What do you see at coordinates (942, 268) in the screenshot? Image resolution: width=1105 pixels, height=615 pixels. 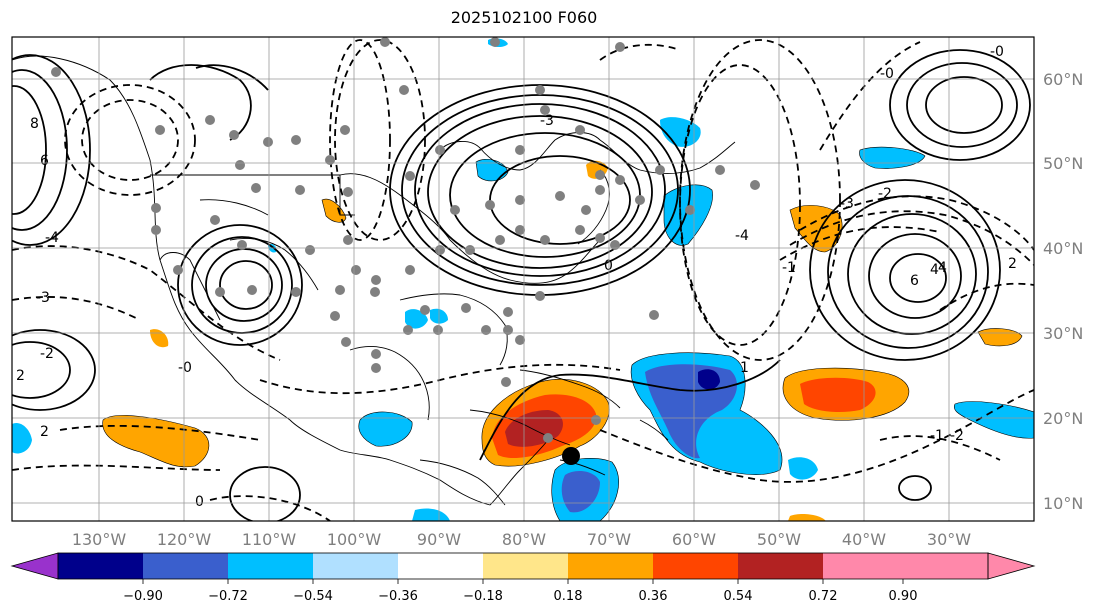 I see `contour-label-15: 4` at bounding box center [942, 268].